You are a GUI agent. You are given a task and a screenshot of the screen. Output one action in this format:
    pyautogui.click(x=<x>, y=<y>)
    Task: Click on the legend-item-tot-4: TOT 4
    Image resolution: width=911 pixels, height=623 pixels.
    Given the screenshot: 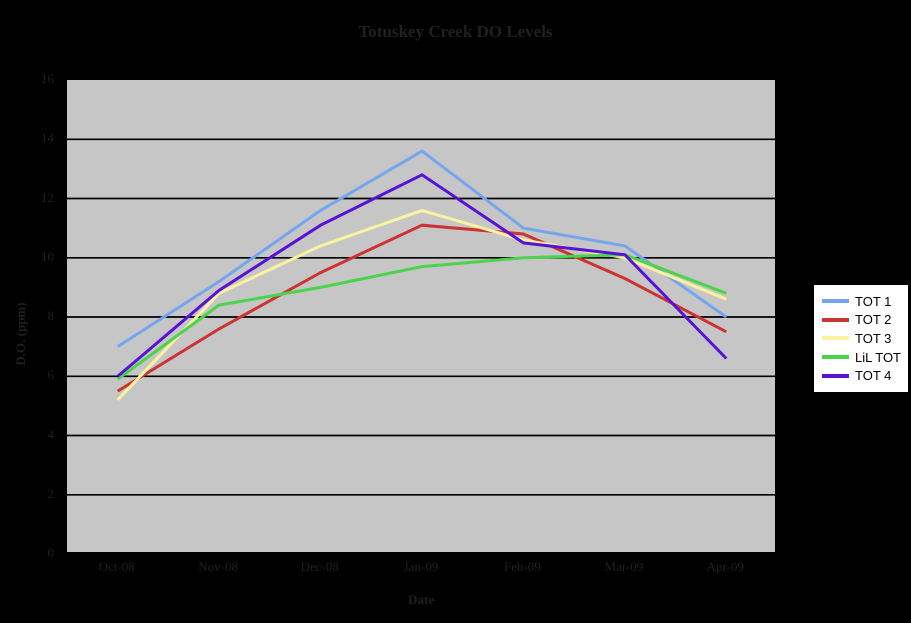 What is the action you would take?
    pyautogui.click(x=865, y=375)
    